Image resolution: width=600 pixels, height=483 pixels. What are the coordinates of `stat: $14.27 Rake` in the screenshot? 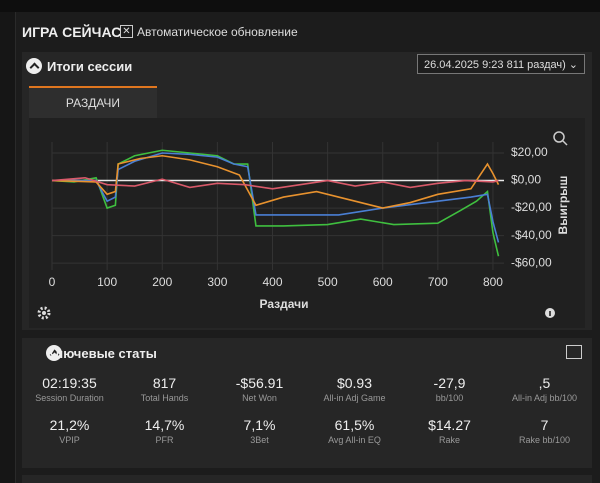 It's located at (449, 431).